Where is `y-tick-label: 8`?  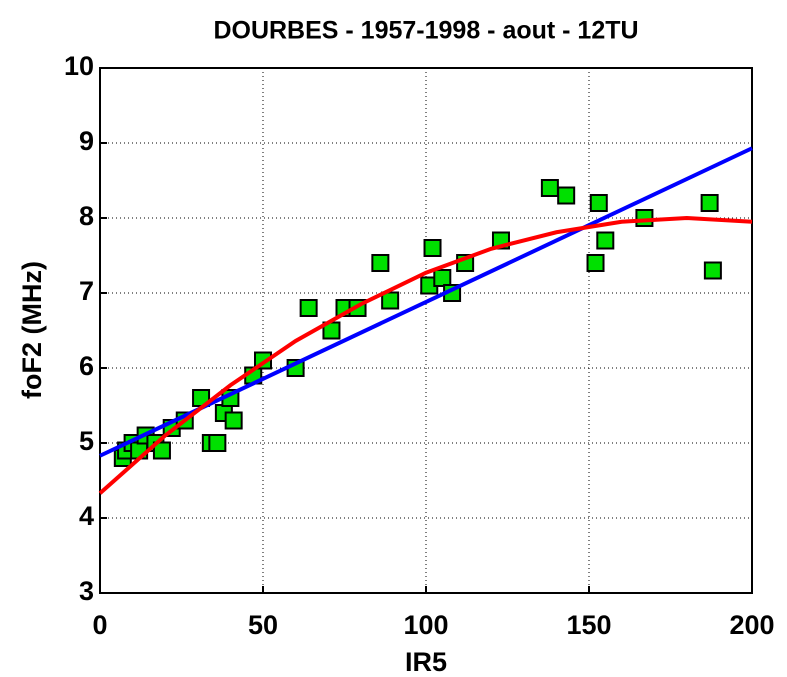
y-tick-label: 8 is located at coordinates (86, 216).